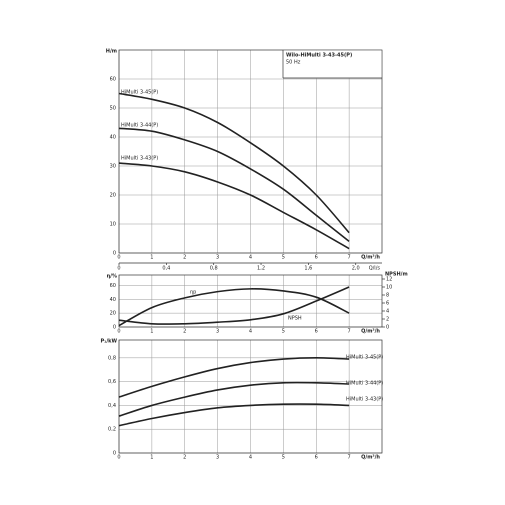 The image size is (505, 505). I want to click on x2-tick-label: 0,8, so click(214, 269).